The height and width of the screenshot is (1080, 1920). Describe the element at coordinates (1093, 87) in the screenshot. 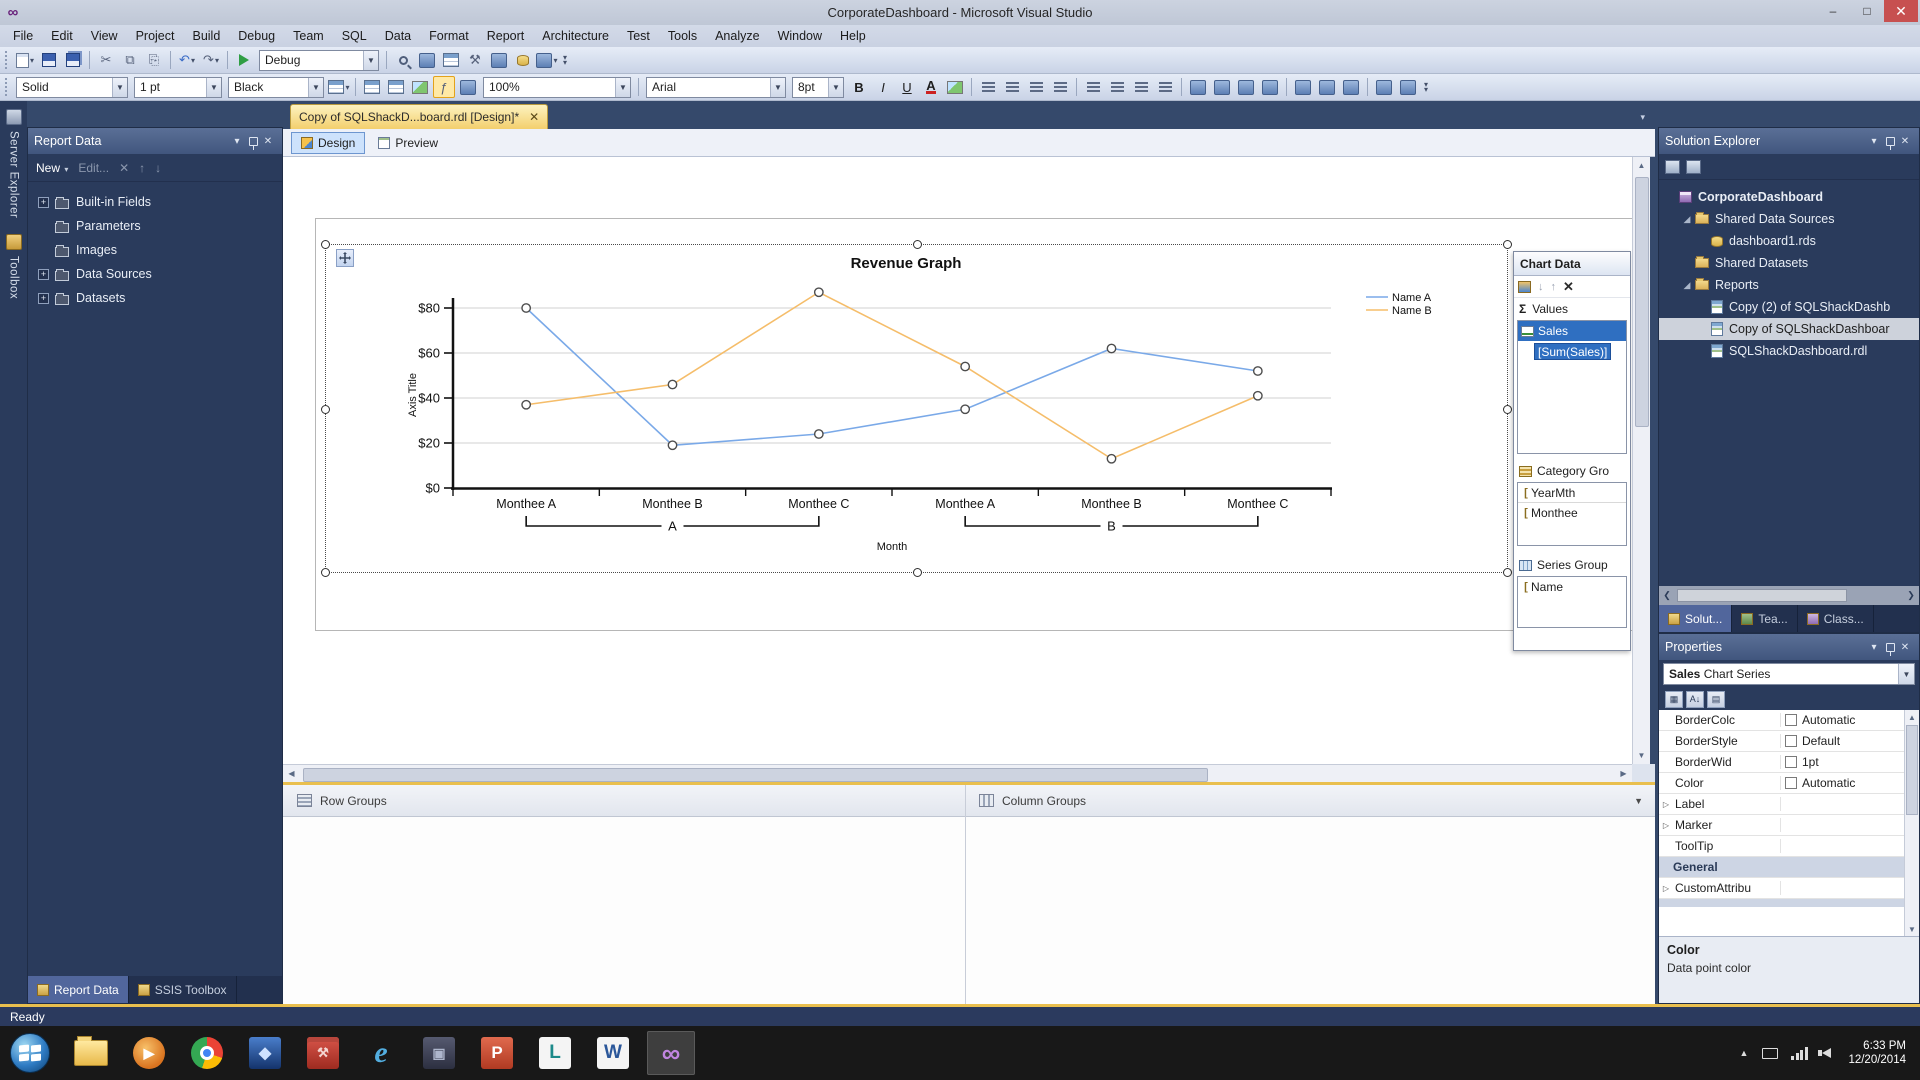

I see `bullets-icon` at that location.